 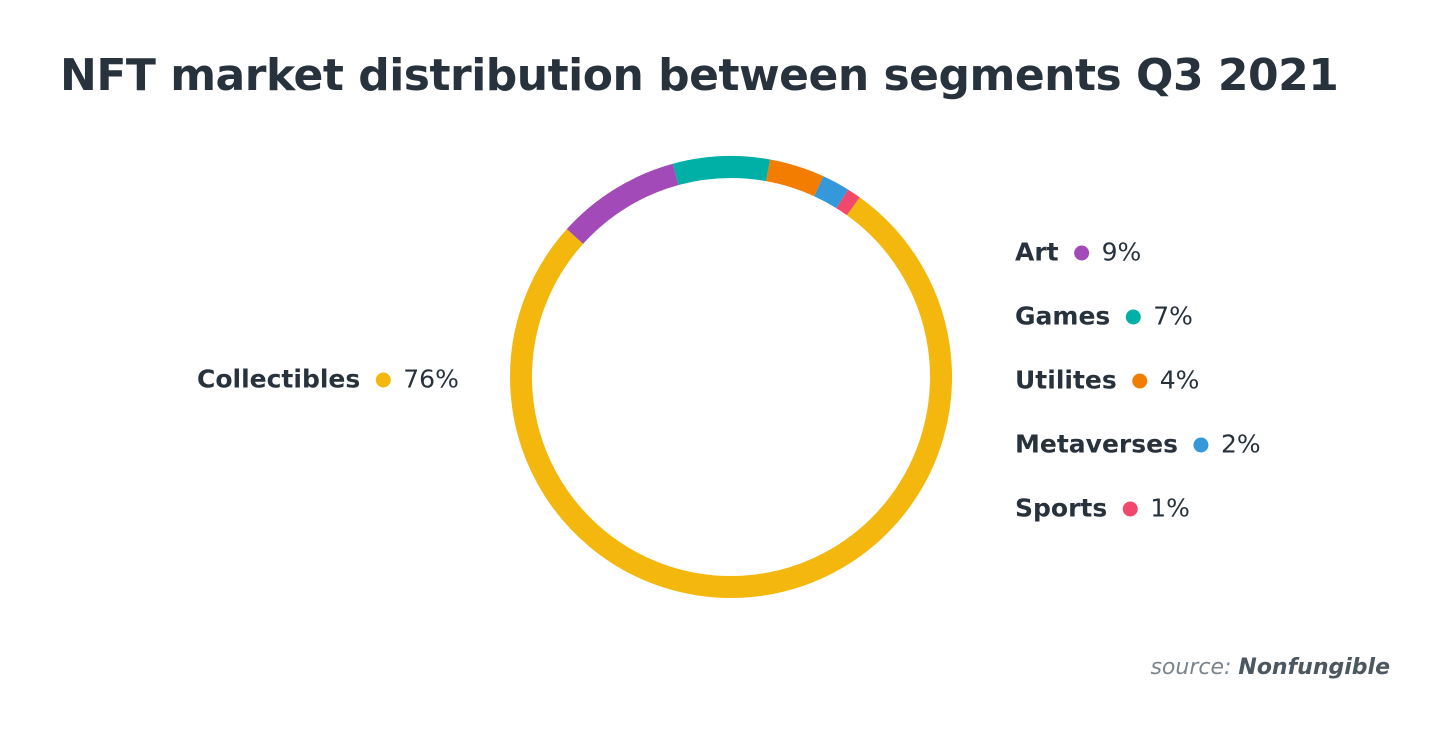 I want to click on legend-dot-art, so click(x=1082, y=253).